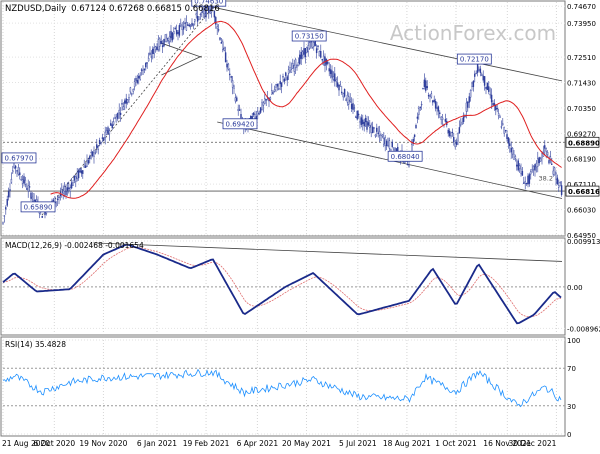 The width and height of the screenshot is (600, 454). Describe the element at coordinates (473, 33) in the screenshot. I see `watermark: ActionForex.com` at that location.